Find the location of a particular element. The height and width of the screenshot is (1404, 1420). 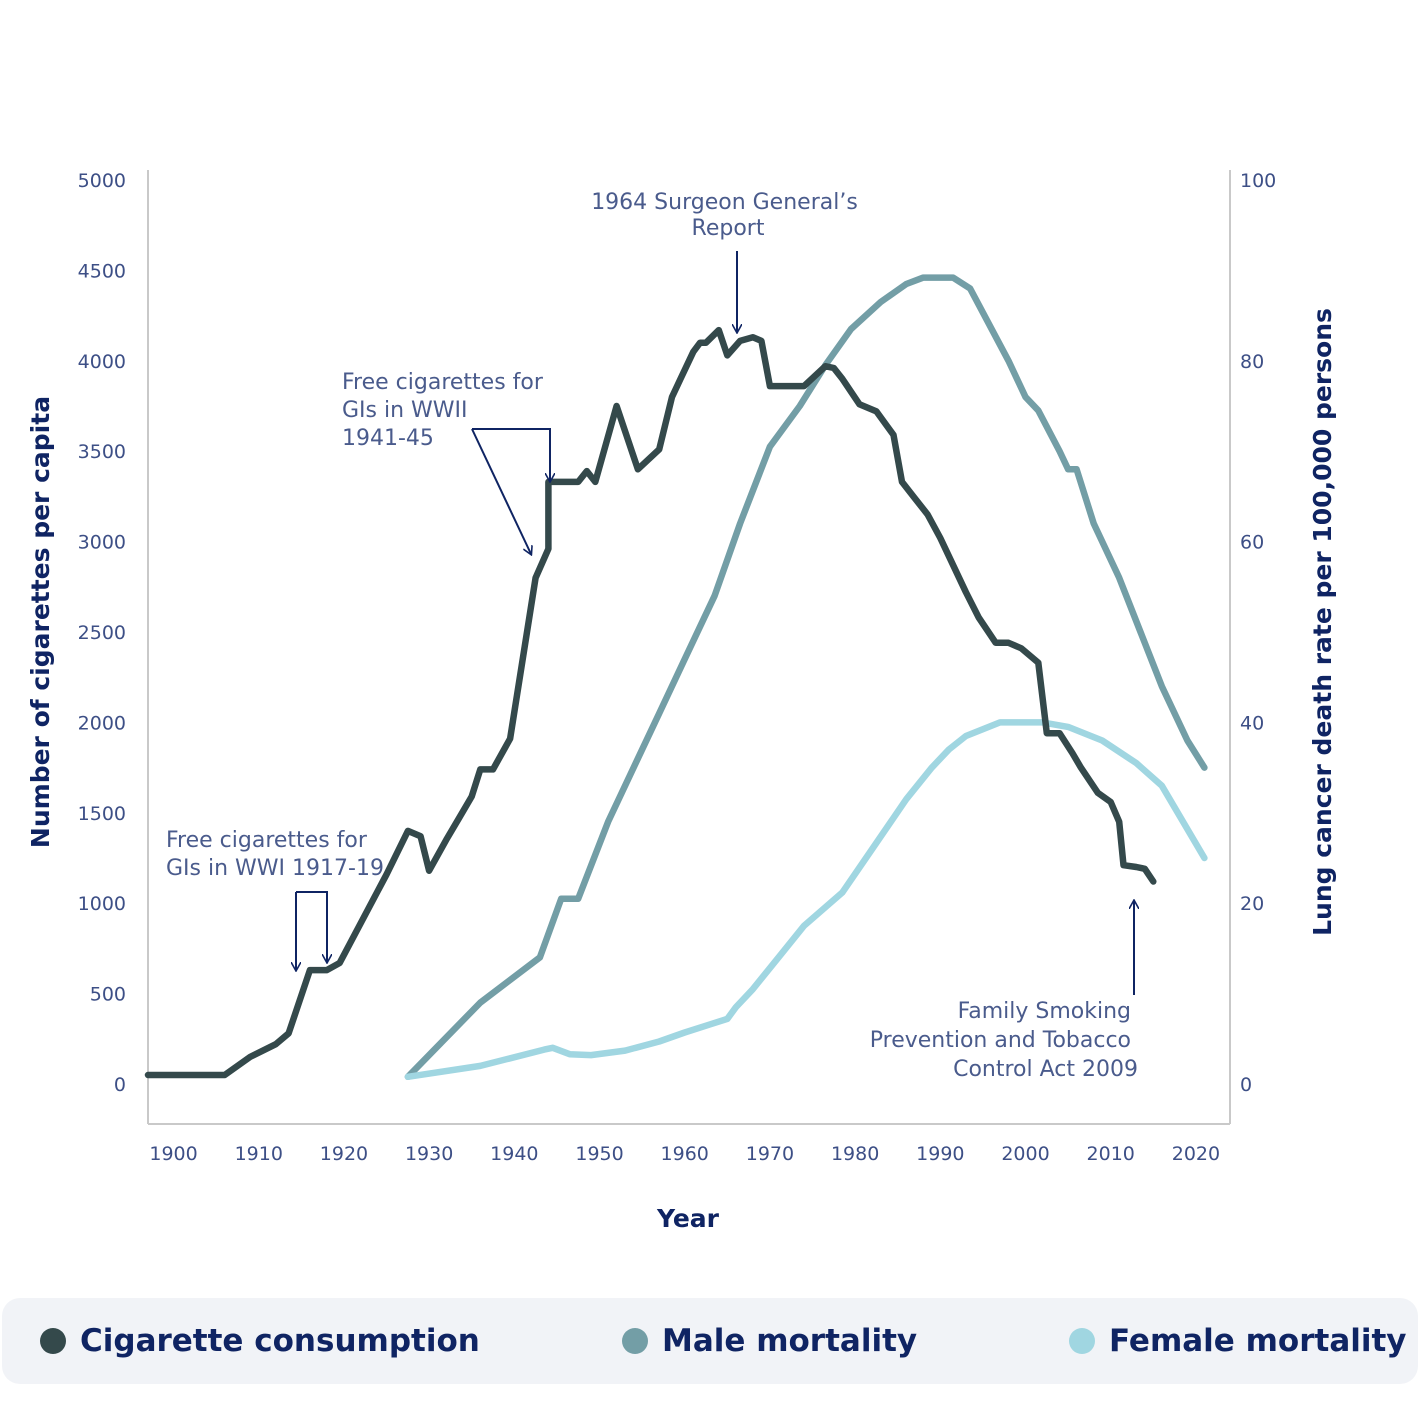

legend-label: Female mortality is located at coordinates (1258, 1341).